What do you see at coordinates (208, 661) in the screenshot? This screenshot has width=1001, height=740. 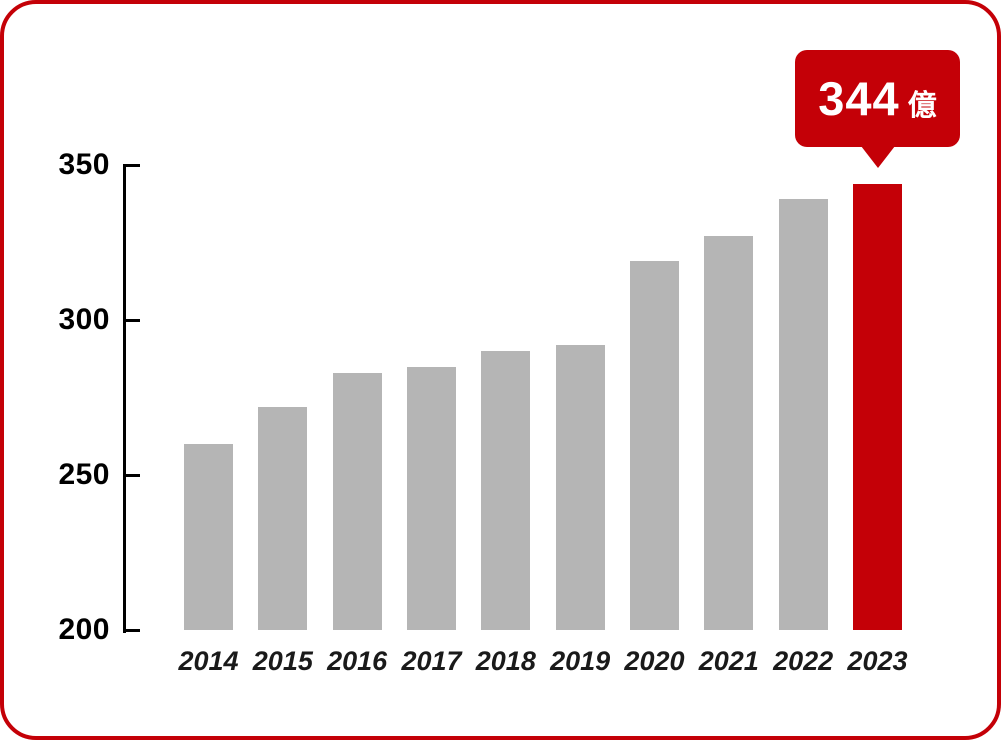 I see `x-tick-label-2014: 2014` at bounding box center [208, 661].